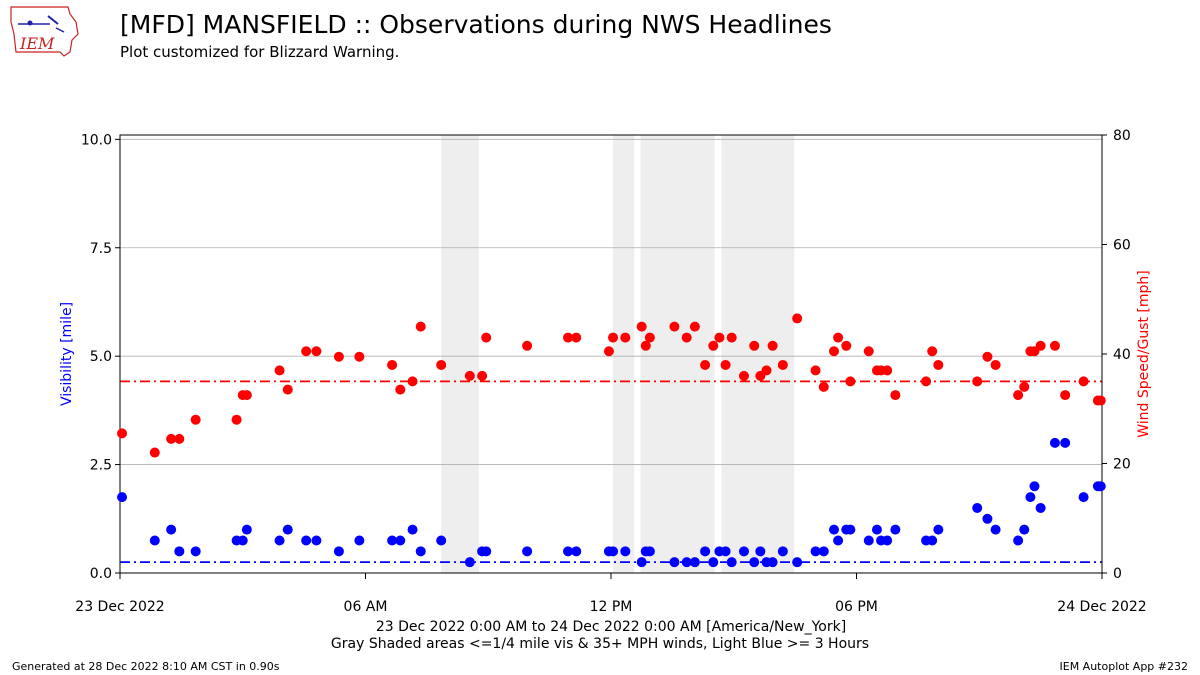 This screenshot has width=1200, height=675. What do you see at coordinates (101, 466) in the screenshot?
I see `left-tick-label: 2.5` at bounding box center [101, 466].